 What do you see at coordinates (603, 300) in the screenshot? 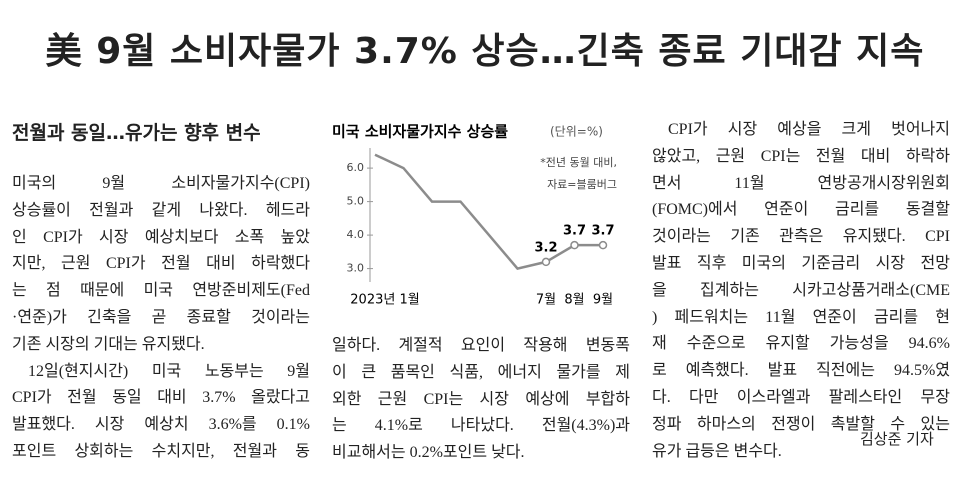
I see `x-tick-label: 9월` at bounding box center [603, 300].